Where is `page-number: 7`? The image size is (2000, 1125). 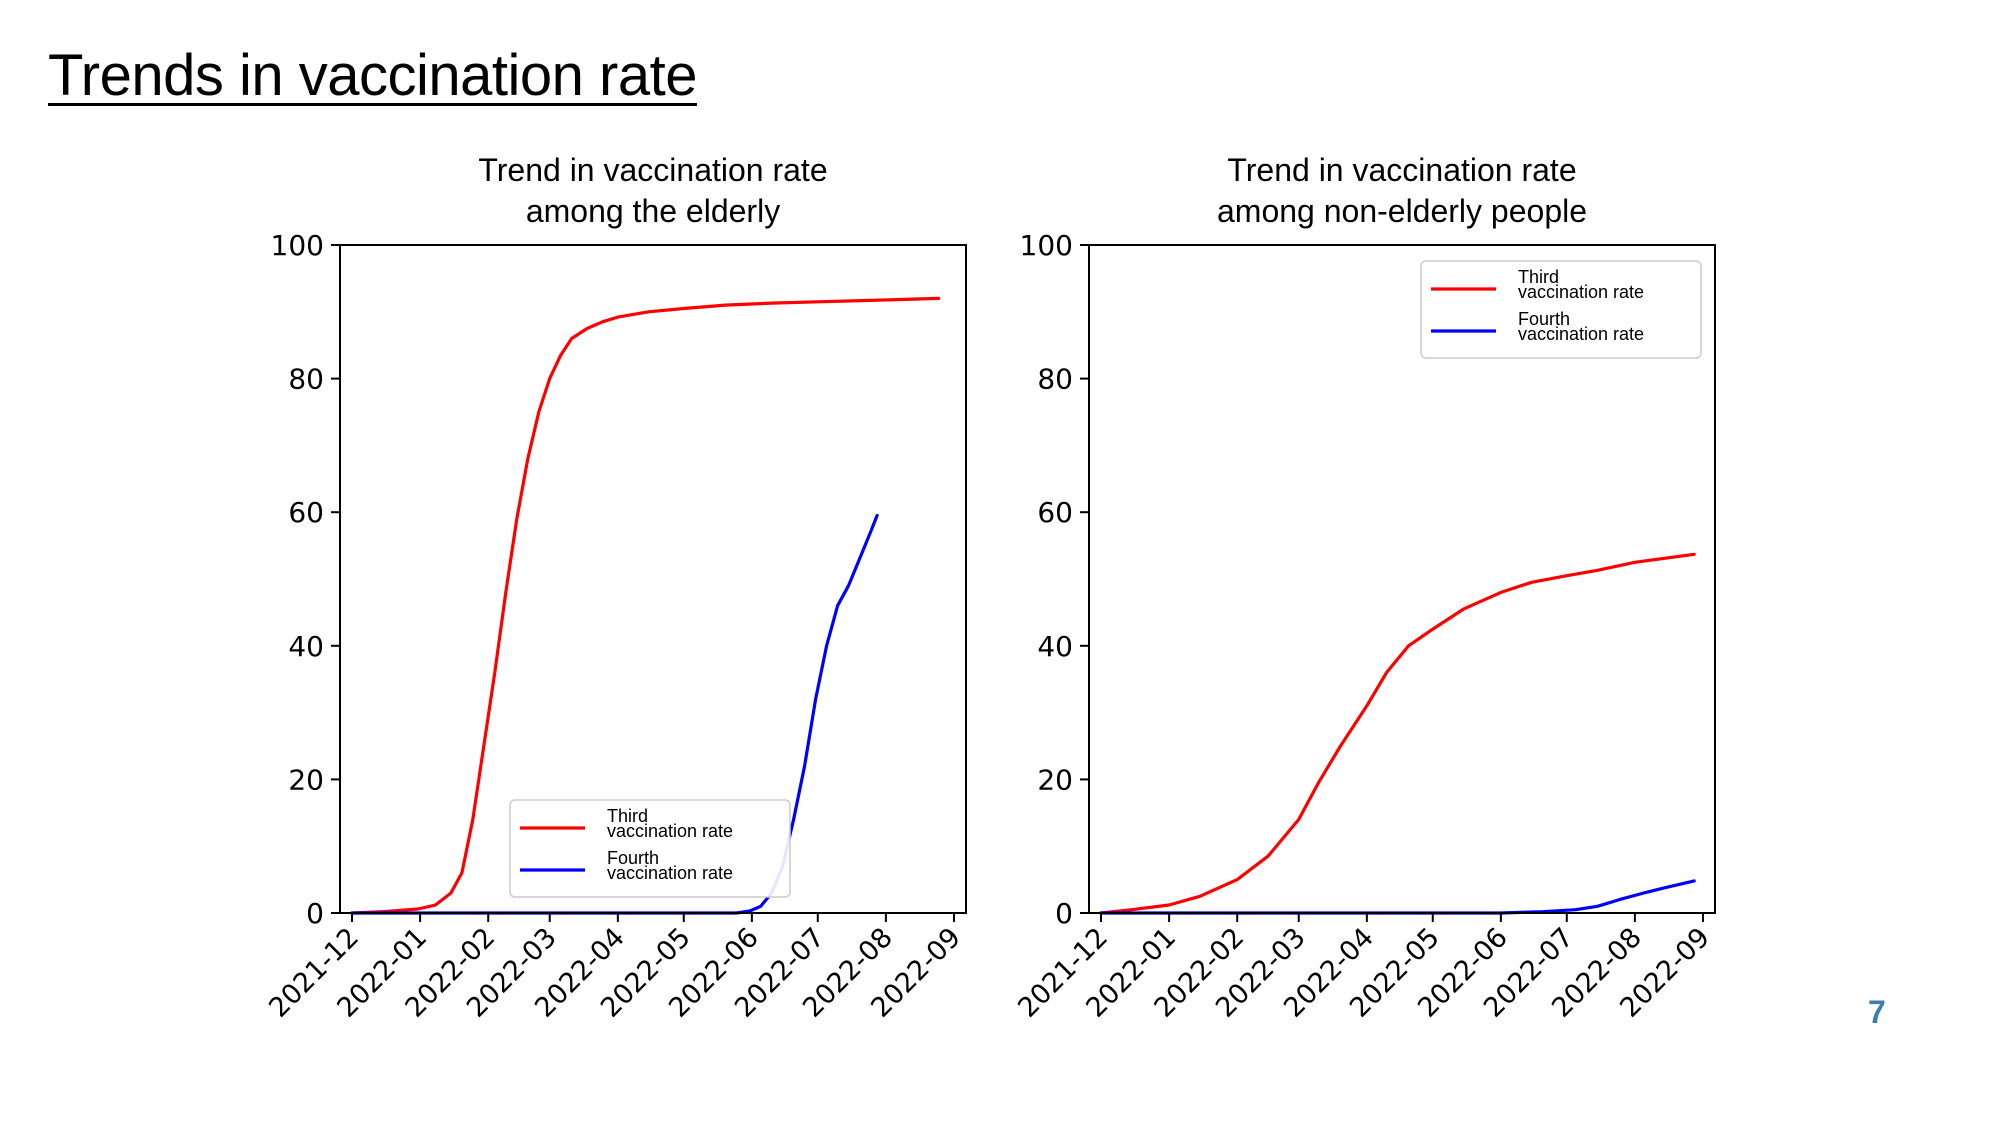 page-number: 7 is located at coordinates (1877, 1012).